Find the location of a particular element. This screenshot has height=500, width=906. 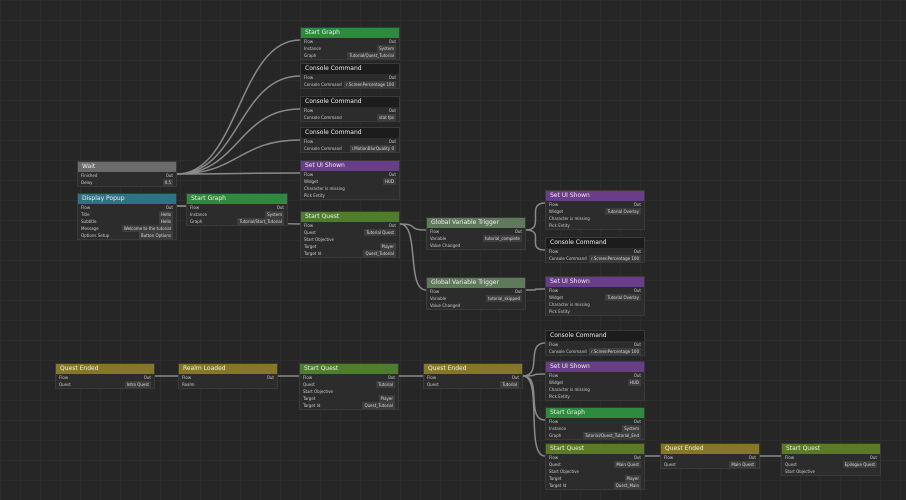

node-row: Character is missing is located at coordinates (595, 218).